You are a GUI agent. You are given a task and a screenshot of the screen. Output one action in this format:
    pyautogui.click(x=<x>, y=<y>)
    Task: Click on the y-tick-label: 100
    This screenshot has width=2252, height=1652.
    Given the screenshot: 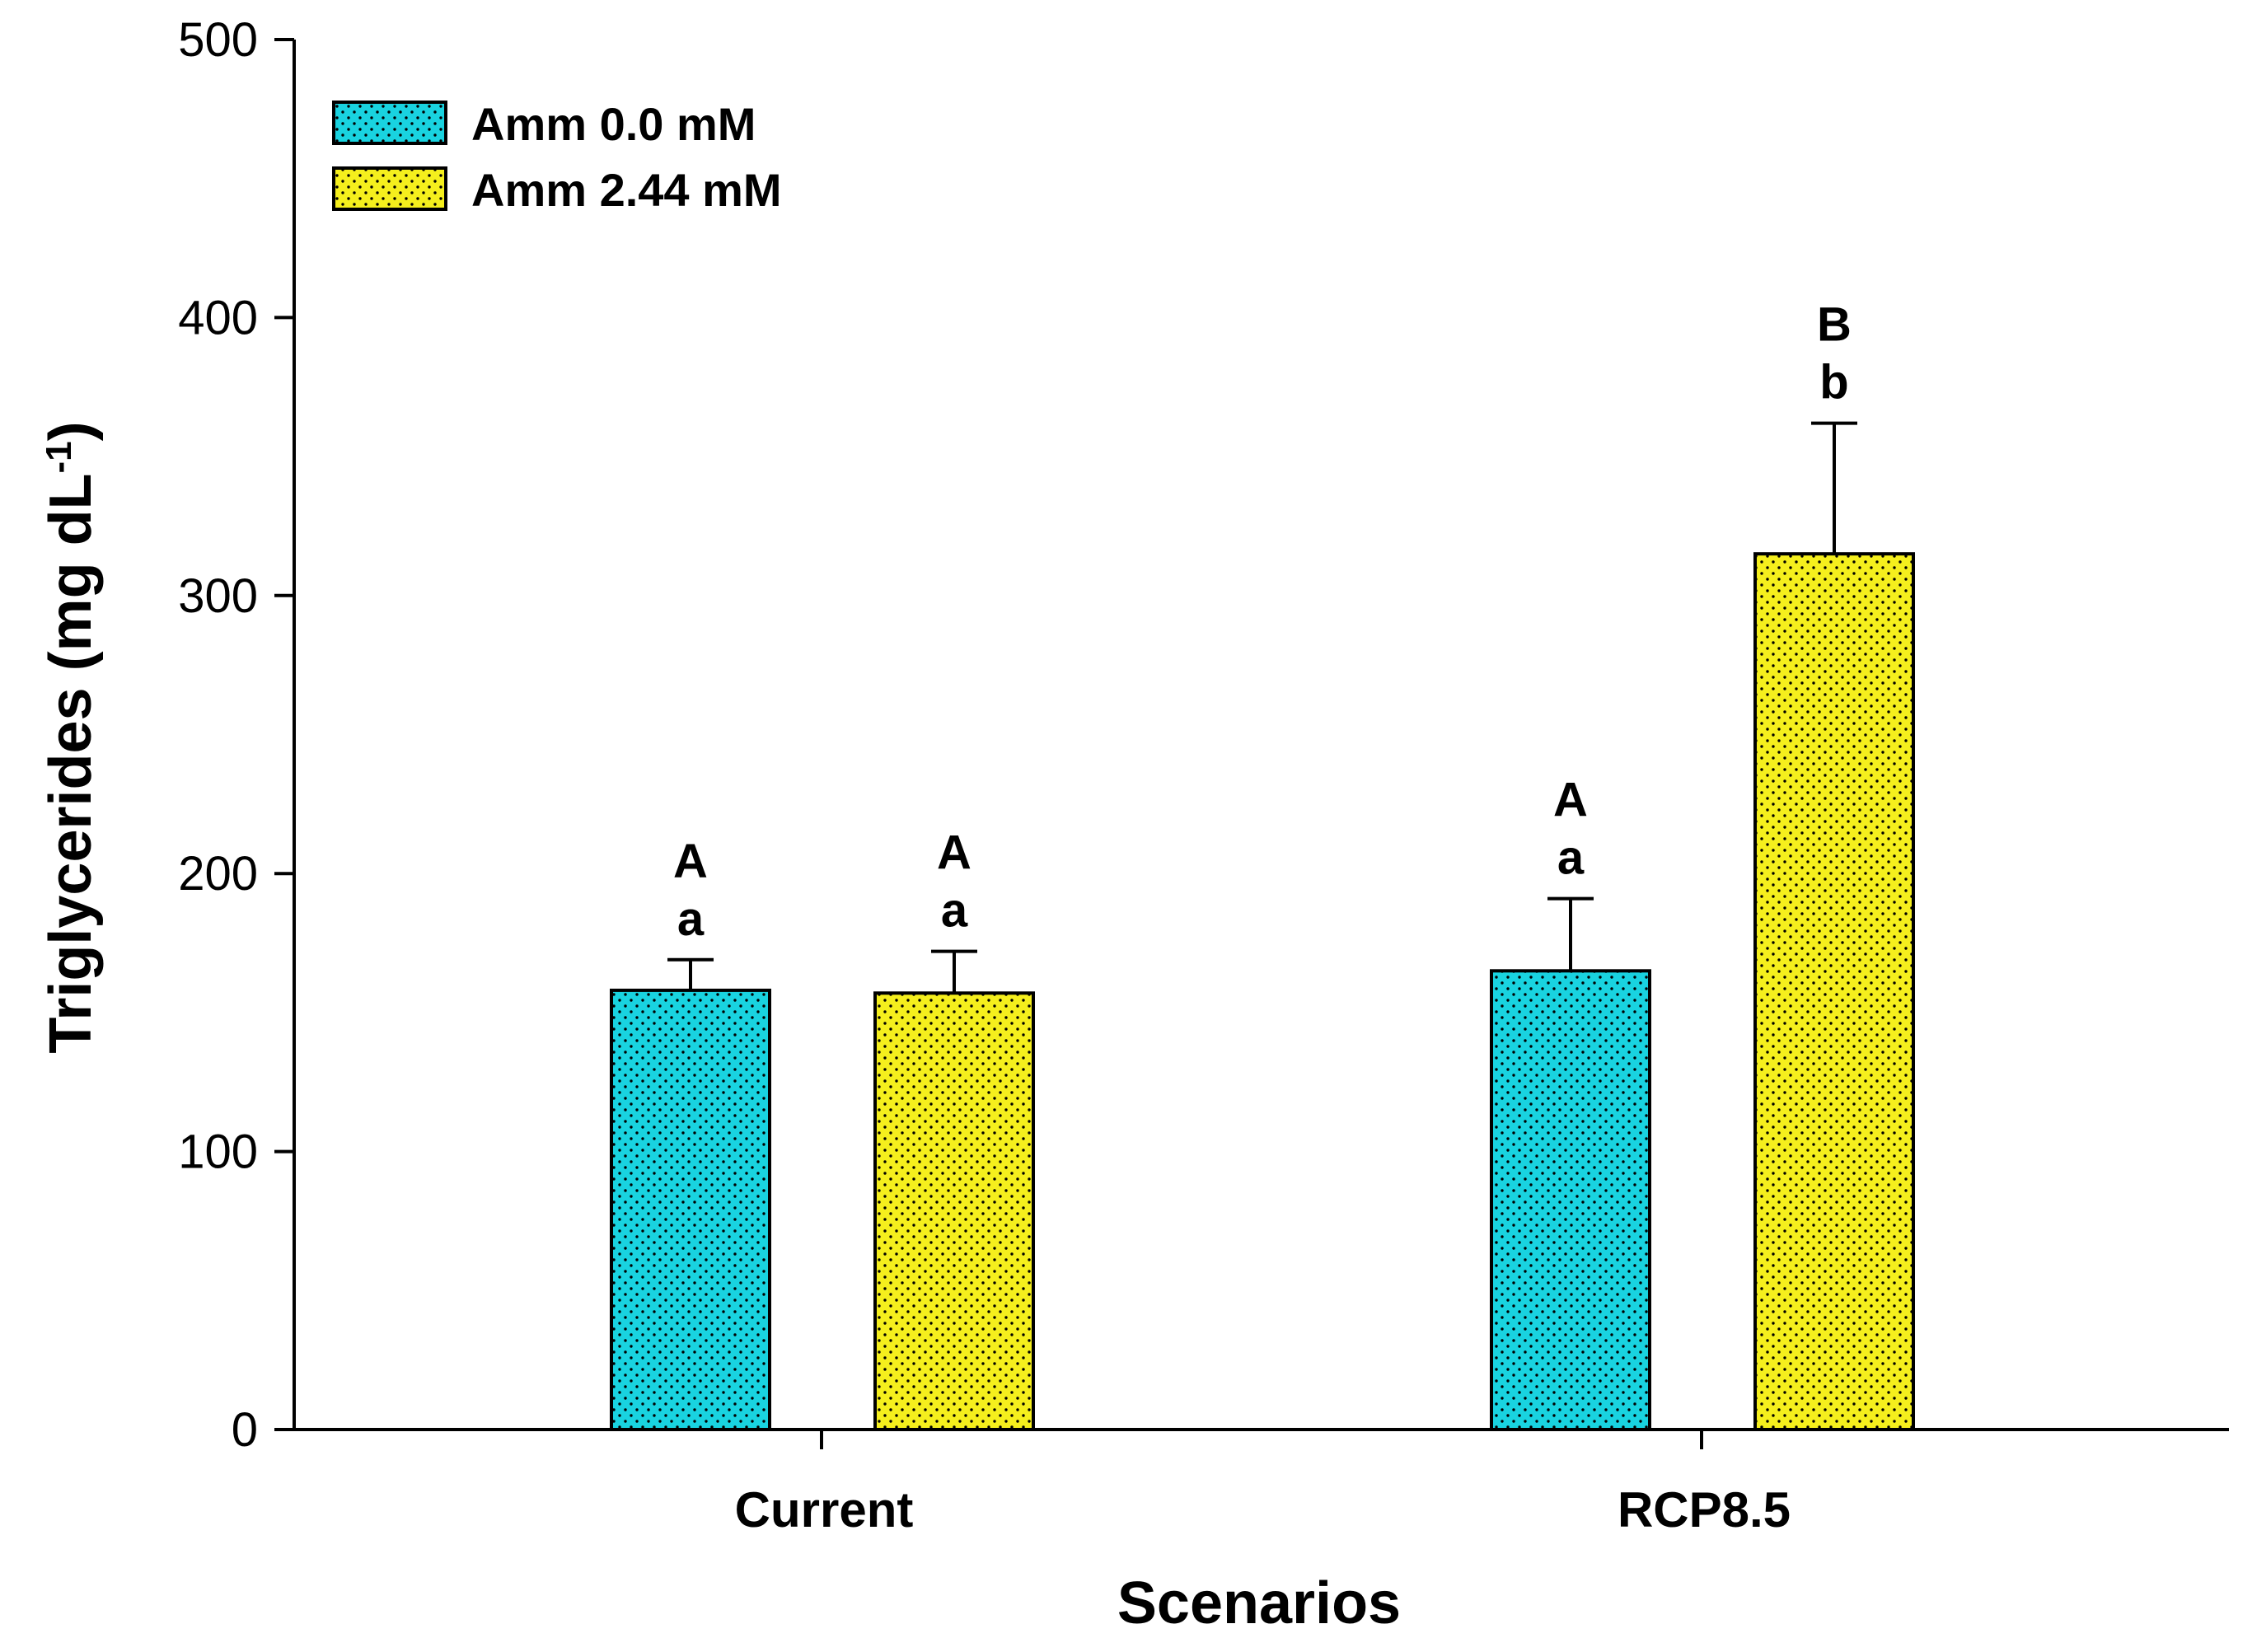 What is the action you would take?
    pyautogui.click(x=218, y=1153)
    